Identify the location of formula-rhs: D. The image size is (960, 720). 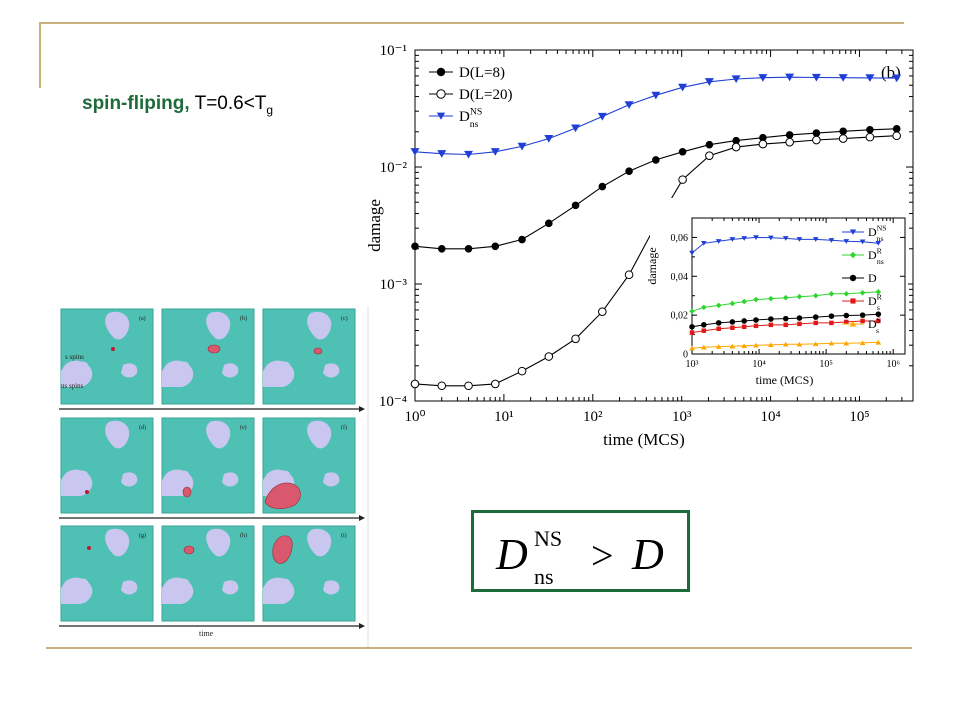
(647, 554).